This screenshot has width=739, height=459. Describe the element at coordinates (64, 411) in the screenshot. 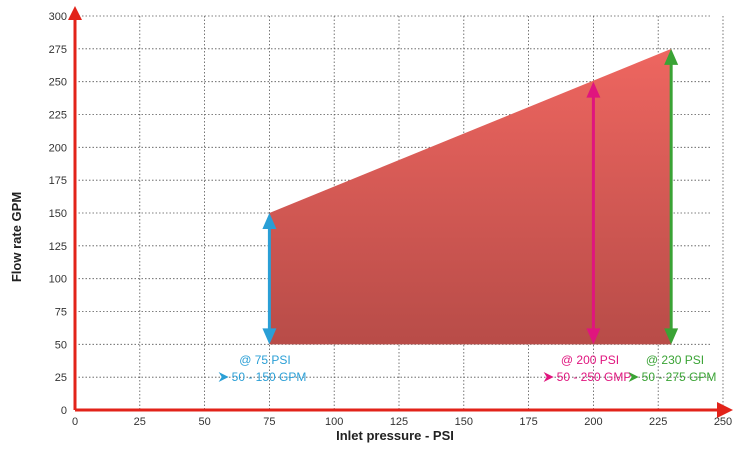

I see `y-tick-label: 0` at that location.